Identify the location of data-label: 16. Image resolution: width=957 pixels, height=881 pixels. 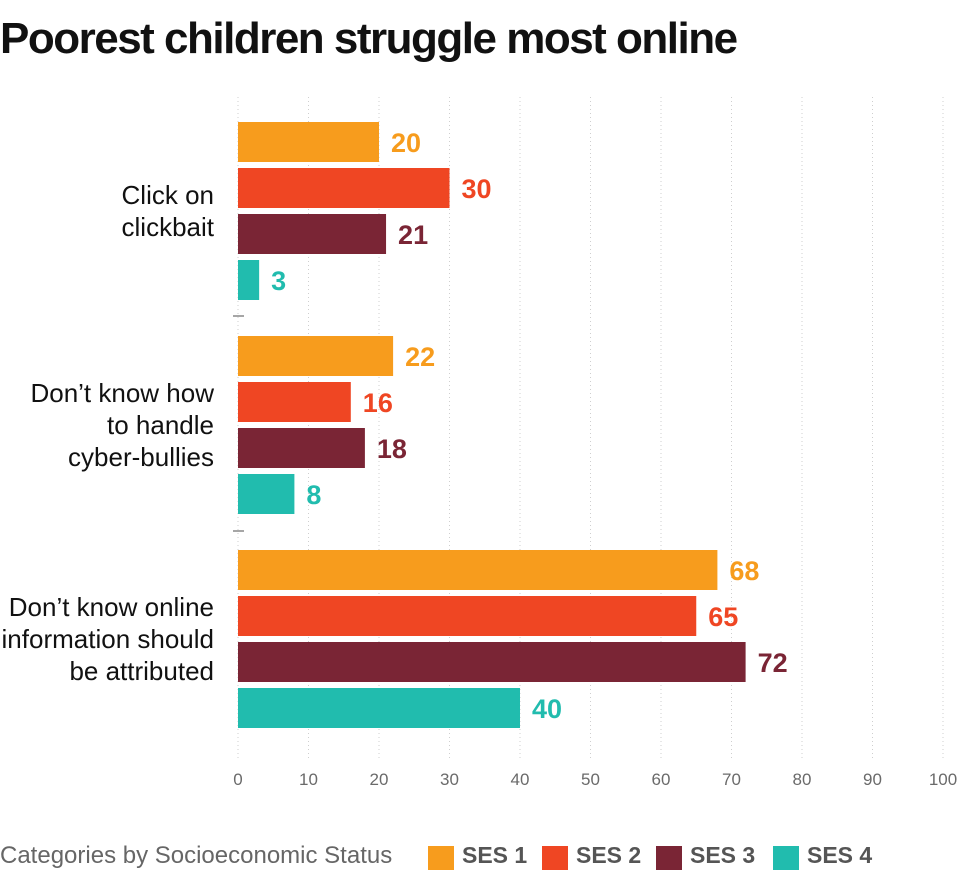
(378, 403).